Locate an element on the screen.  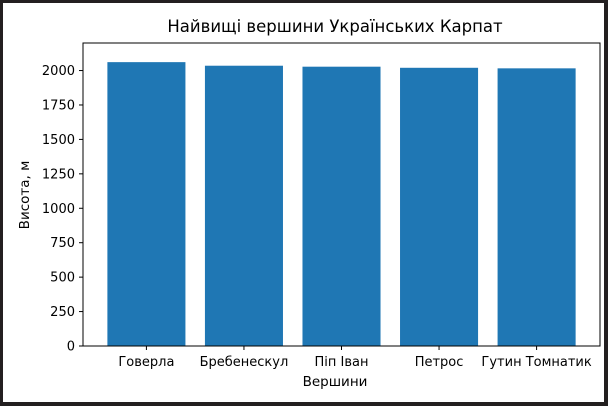
y-axis-title: Висота, м is located at coordinates (25, 195).